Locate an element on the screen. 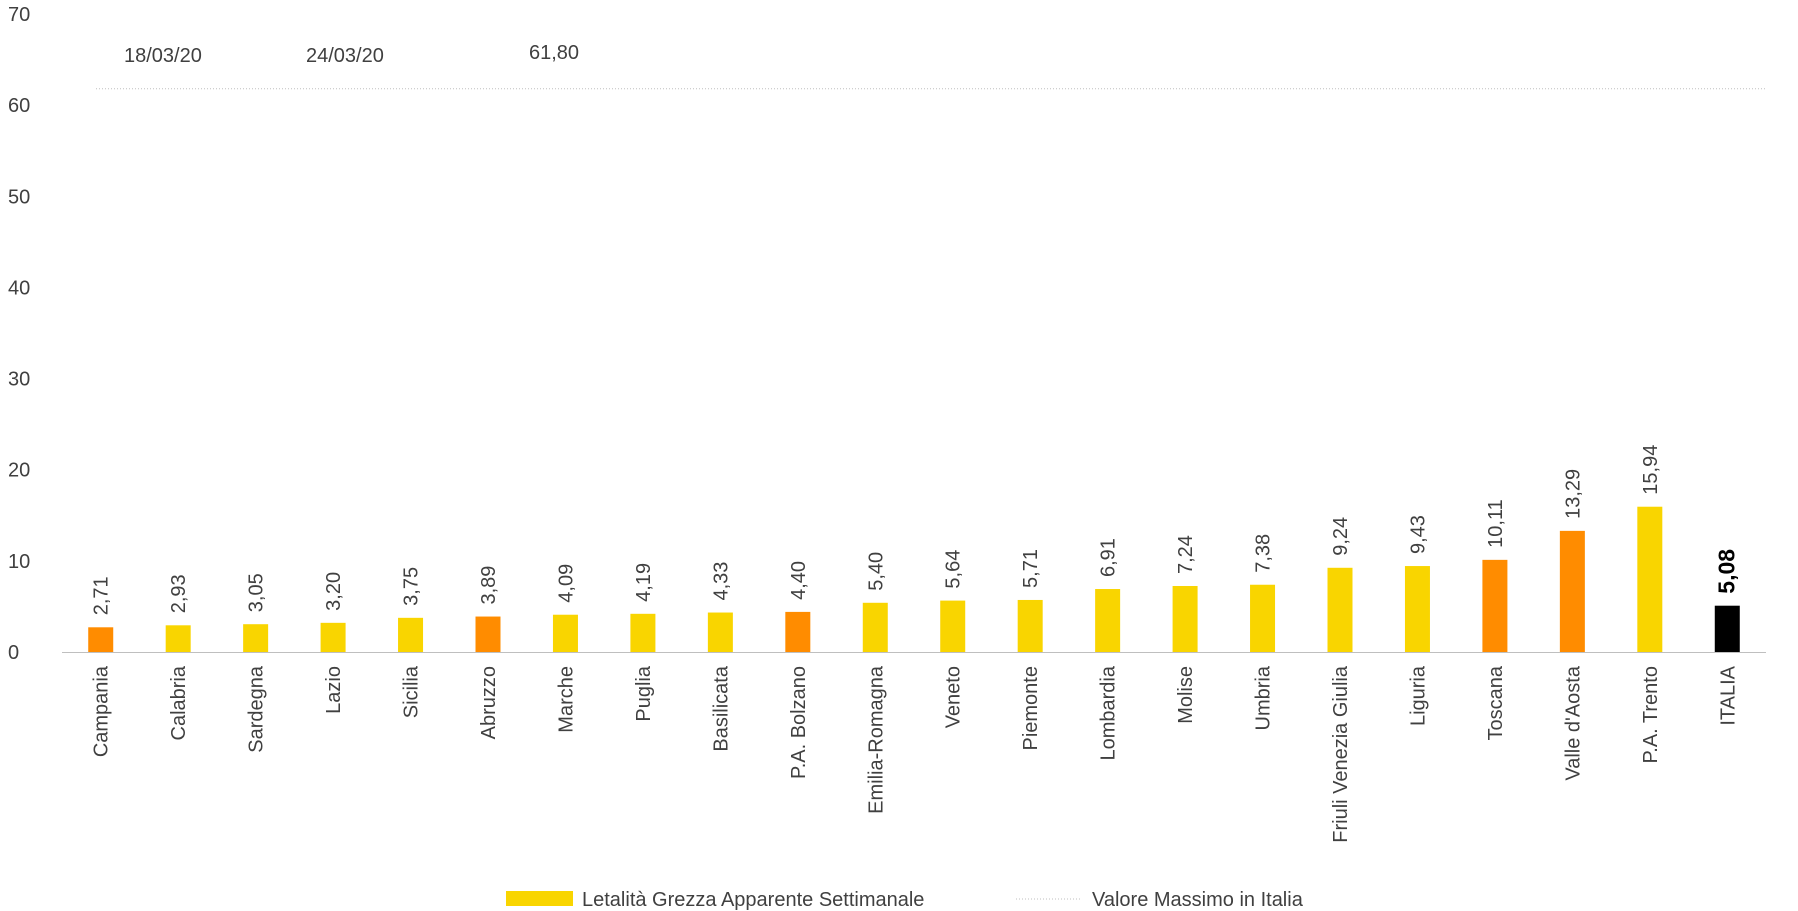  value-label: 7,38 is located at coordinates (1264, 553).